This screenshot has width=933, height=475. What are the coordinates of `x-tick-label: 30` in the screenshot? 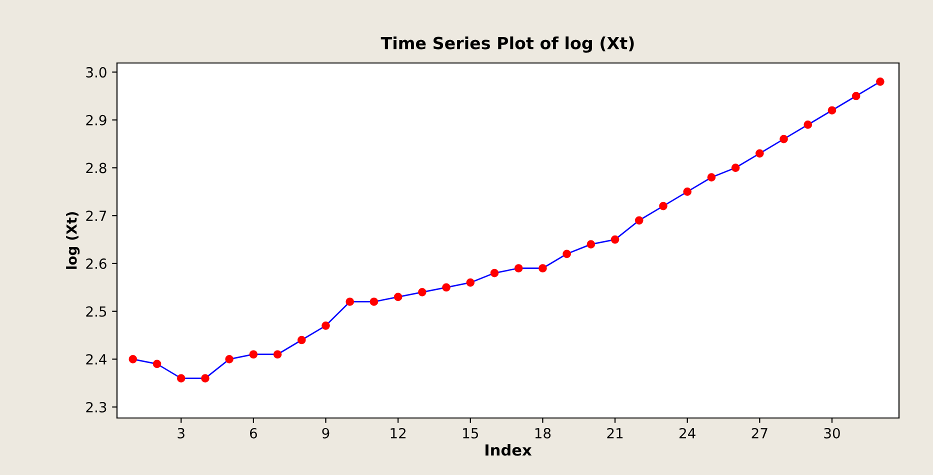 It's located at (832, 433).